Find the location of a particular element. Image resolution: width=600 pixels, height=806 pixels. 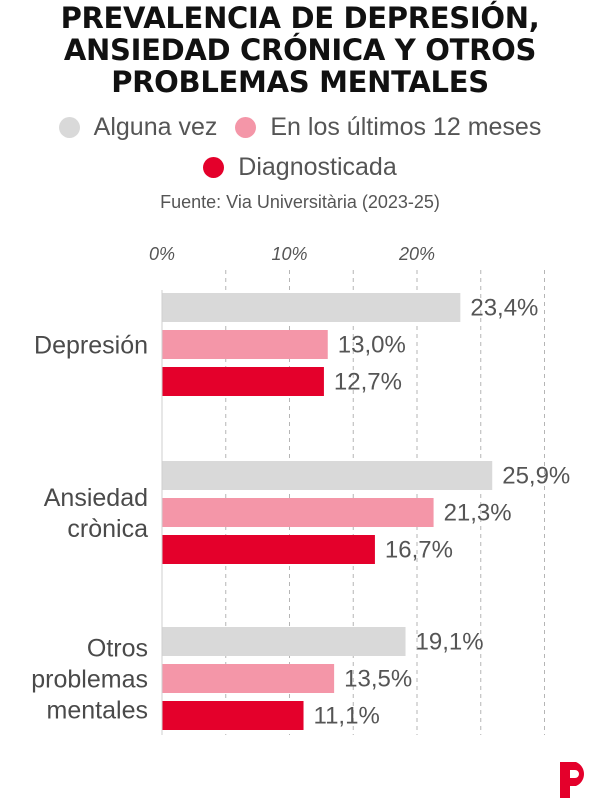

bar-value-label: 16,7% is located at coordinates (419, 550).